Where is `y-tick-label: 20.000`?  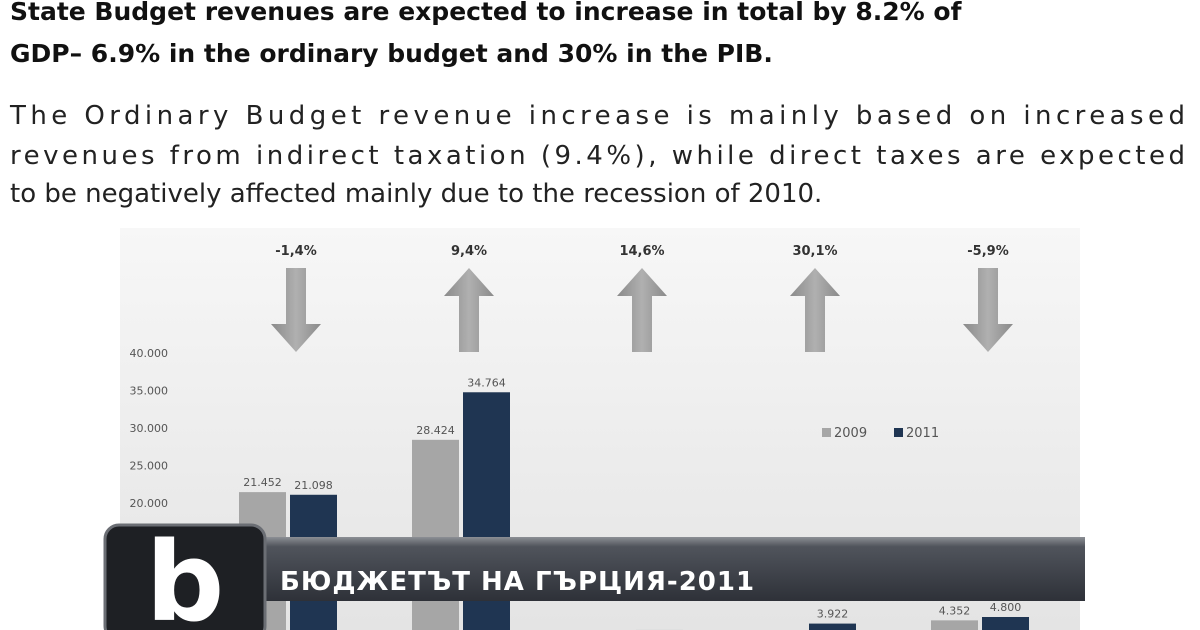
y-tick-label: 20.000 is located at coordinates (149, 503).